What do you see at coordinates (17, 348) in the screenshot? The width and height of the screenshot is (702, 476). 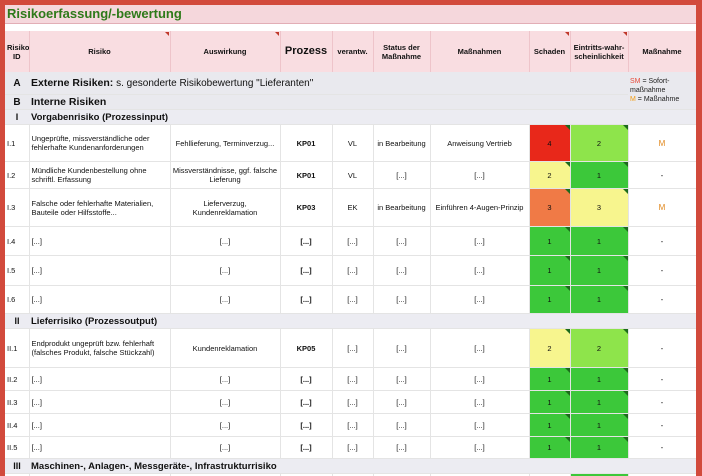 I see `risk-id-cell: II.1` at bounding box center [17, 348].